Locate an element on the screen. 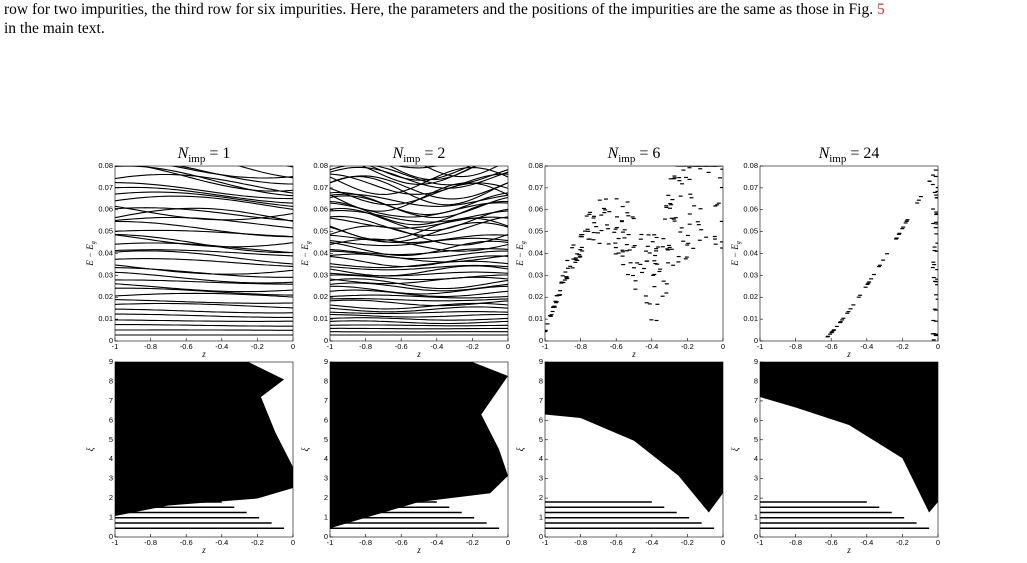 This screenshot has height=563, width=1027. title-rest: = 24 is located at coordinates (864, 153).